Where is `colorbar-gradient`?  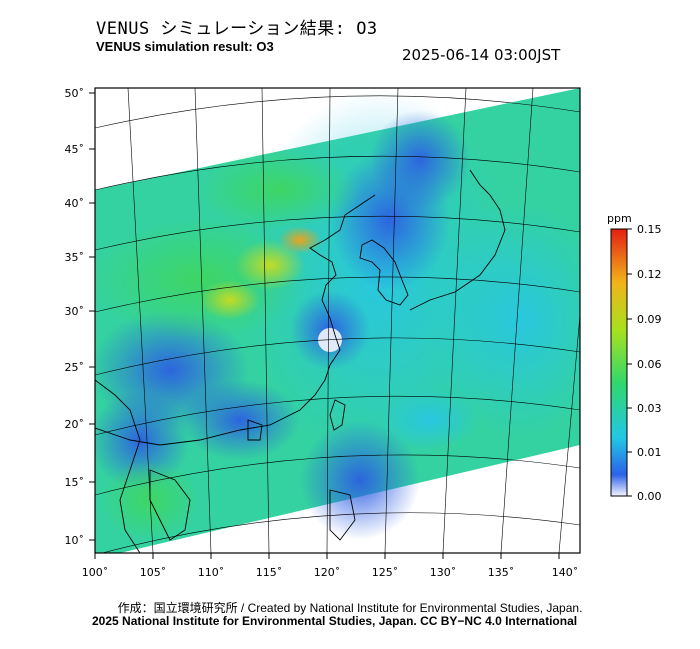 colorbar-gradient is located at coordinates (619, 362).